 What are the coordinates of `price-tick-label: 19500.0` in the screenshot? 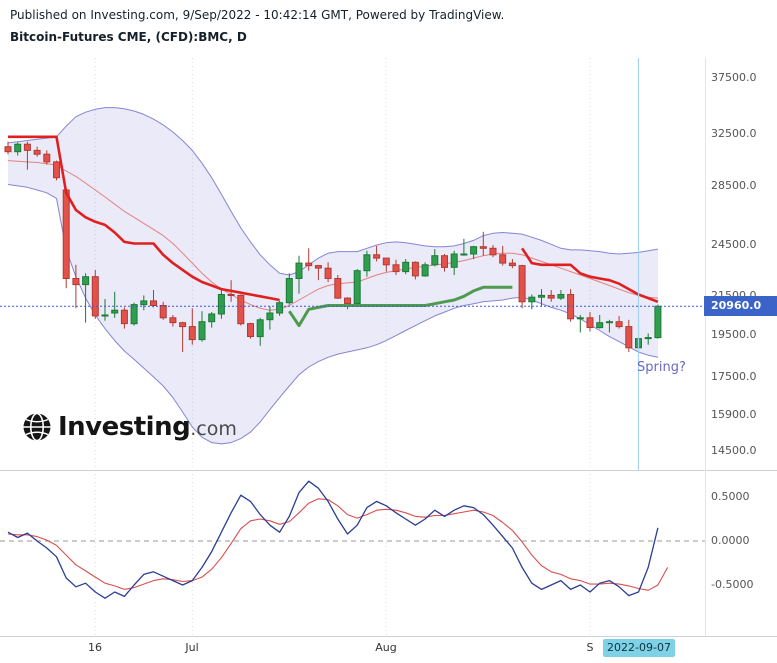 It's located at (734, 334).